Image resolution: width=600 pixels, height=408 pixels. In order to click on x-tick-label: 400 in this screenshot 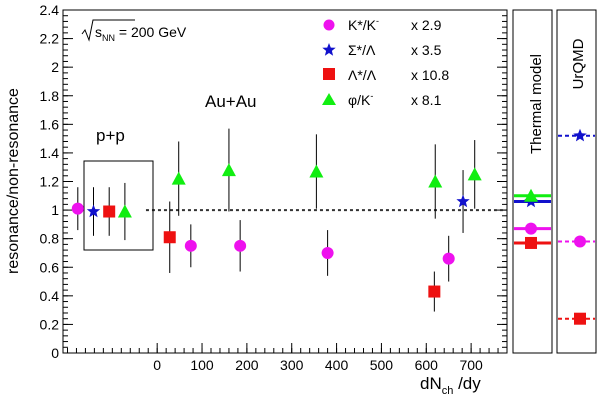, I will do `click(337, 365)`.